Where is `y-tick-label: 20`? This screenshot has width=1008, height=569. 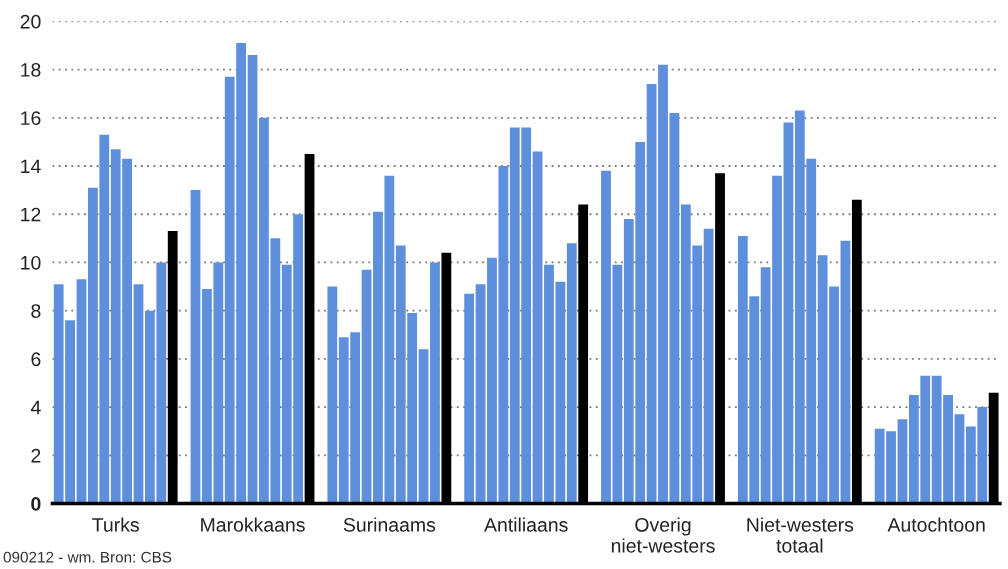 y-tick-label: 20 is located at coordinates (30, 21).